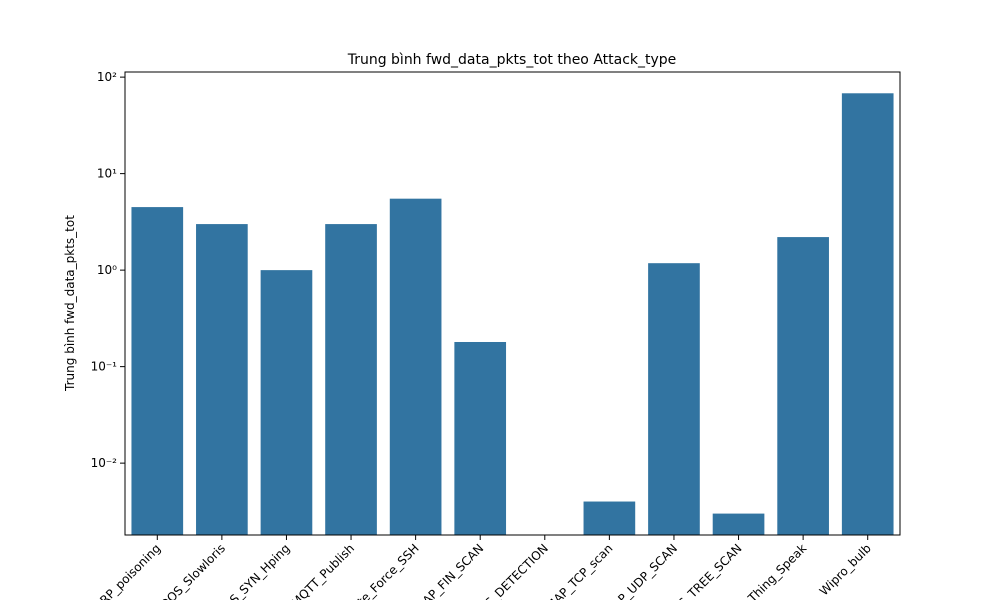  I want to click on y-tick-label: 10², so click(107, 77).